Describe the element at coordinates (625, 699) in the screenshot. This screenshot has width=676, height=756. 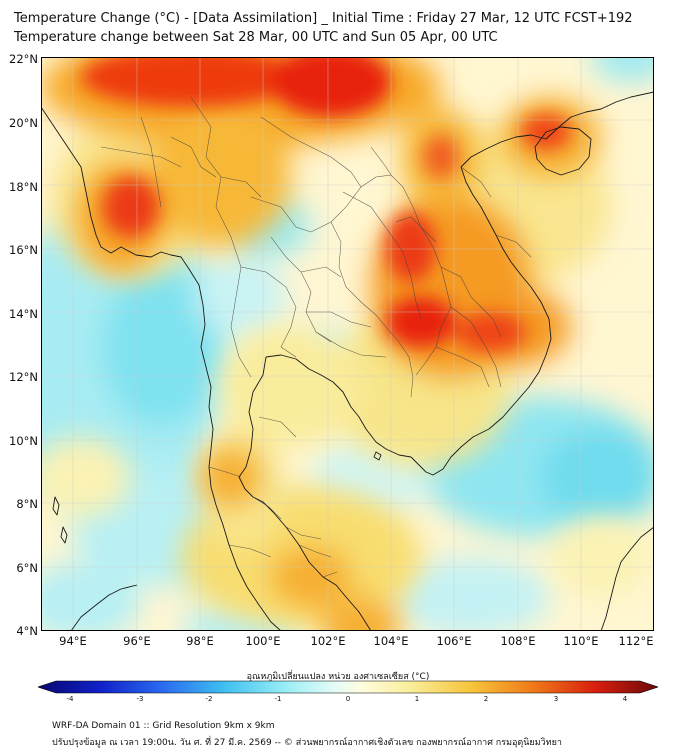
I see `colorbar-tick-4: 4` at that location.